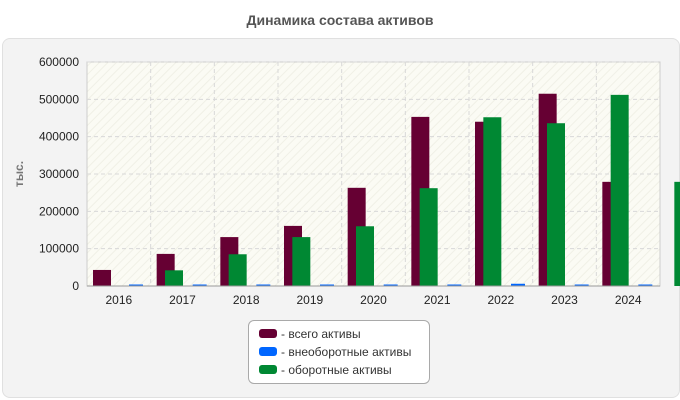 Image resolution: width=680 pixels, height=400 pixels. What do you see at coordinates (346, 352) in the screenshot?
I see `legend-label-noncurrent-assets: - внеоборотные активы` at bounding box center [346, 352].